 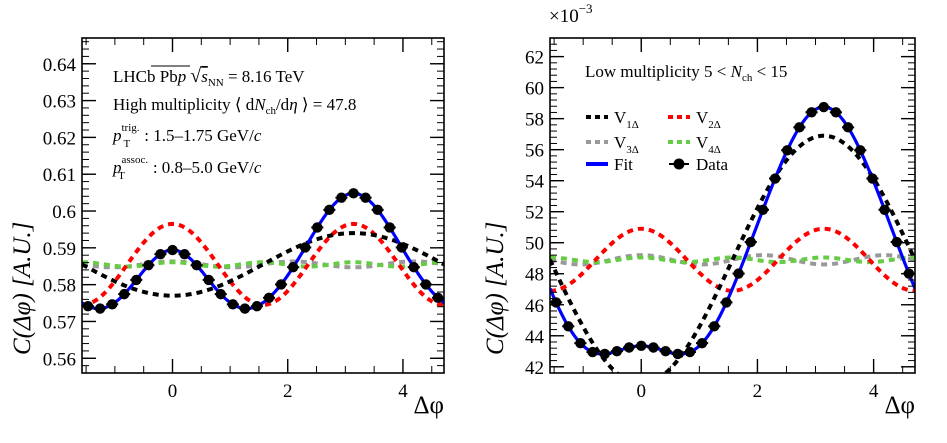 What do you see at coordinates (534, 275) in the screenshot?
I see `right-y-tick-label: 48` at bounding box center [534, 275].